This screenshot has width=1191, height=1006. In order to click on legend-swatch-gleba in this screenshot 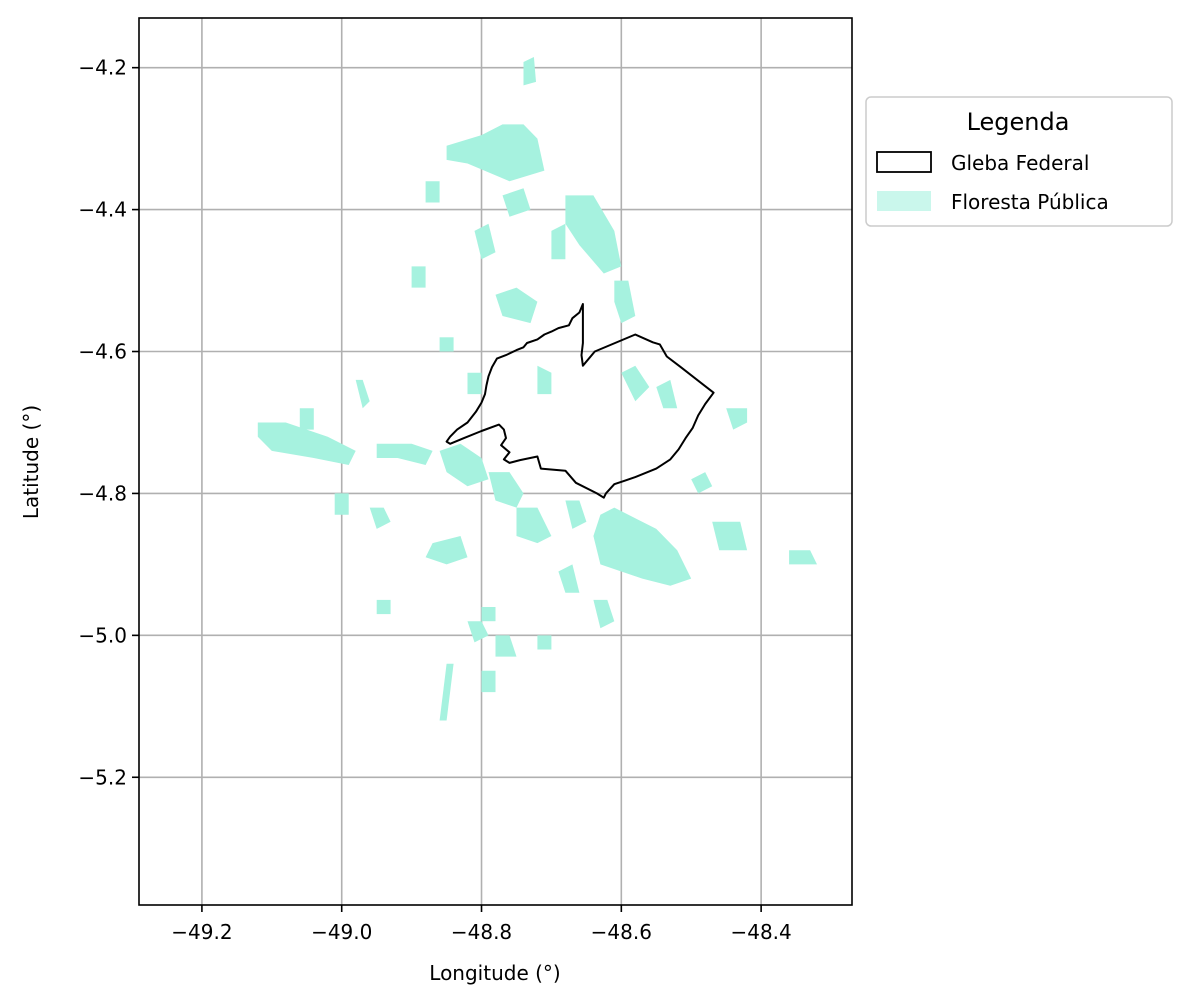, I will do `click(904, 162)`.